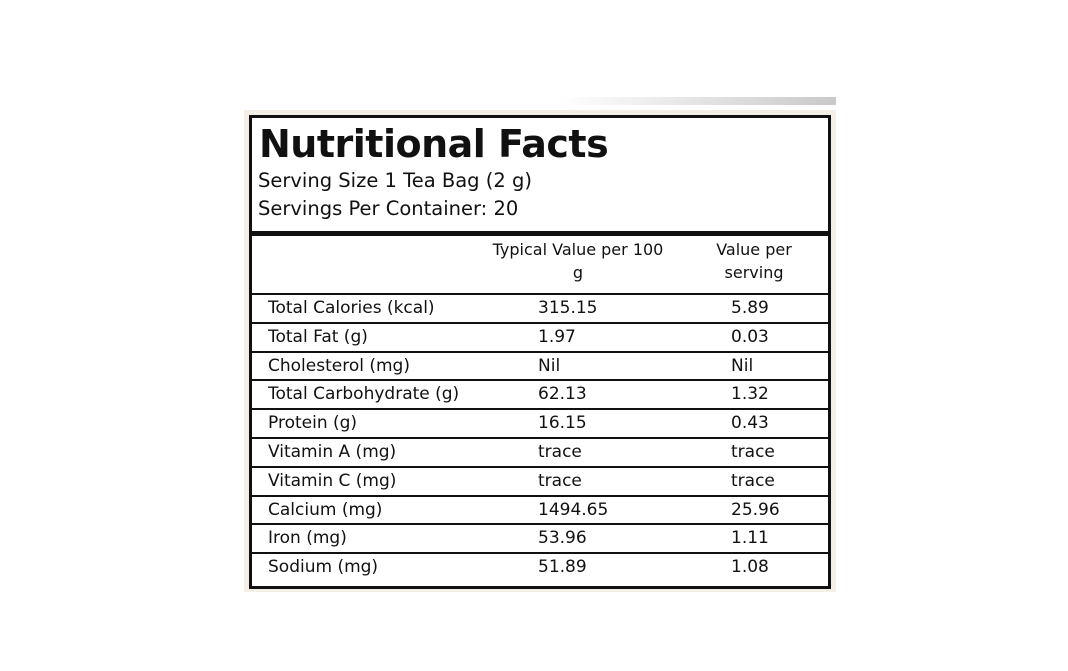 The height and width of the screenshot is (671, 1068). I want to click on column-header-per-serving: Value per serving, so click(754, 261).